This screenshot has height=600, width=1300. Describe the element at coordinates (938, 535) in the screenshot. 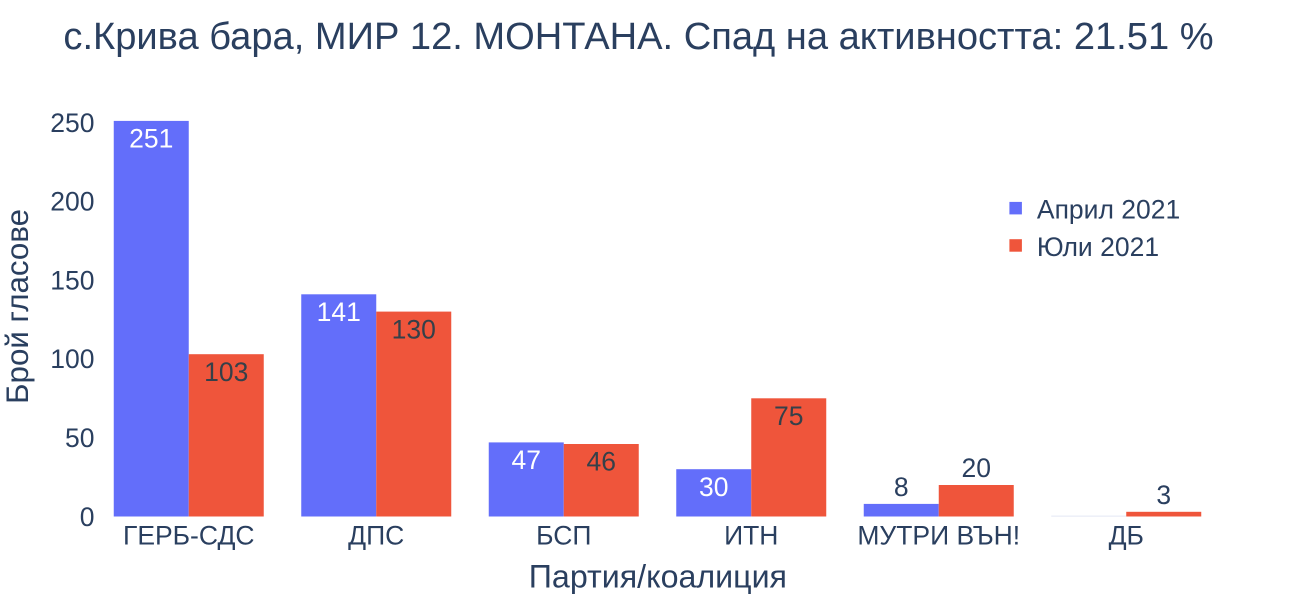

I see `svg-text: МУТРИ ВЪН!` at that location.